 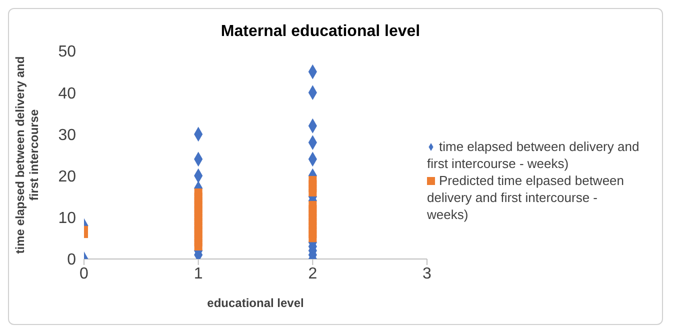 What do you see at coordinates (67, 93) in the screenshot?
I see `y-tick-label: 40` at bounding box center [67, 93].